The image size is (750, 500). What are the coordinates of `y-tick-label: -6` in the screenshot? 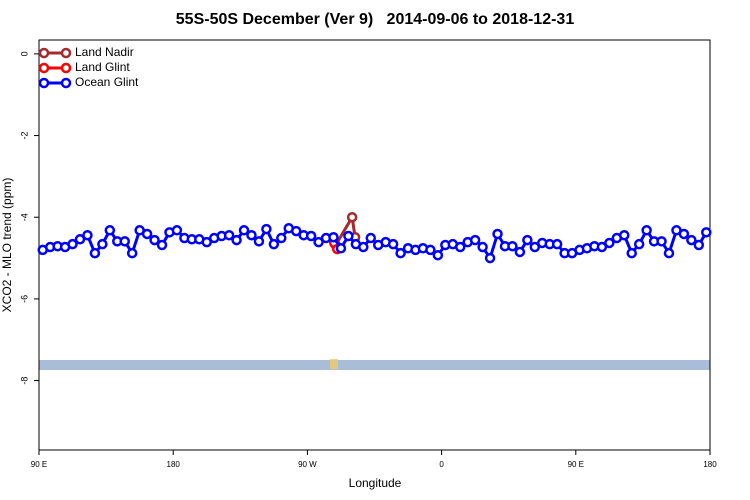 It's located at (24, 299).